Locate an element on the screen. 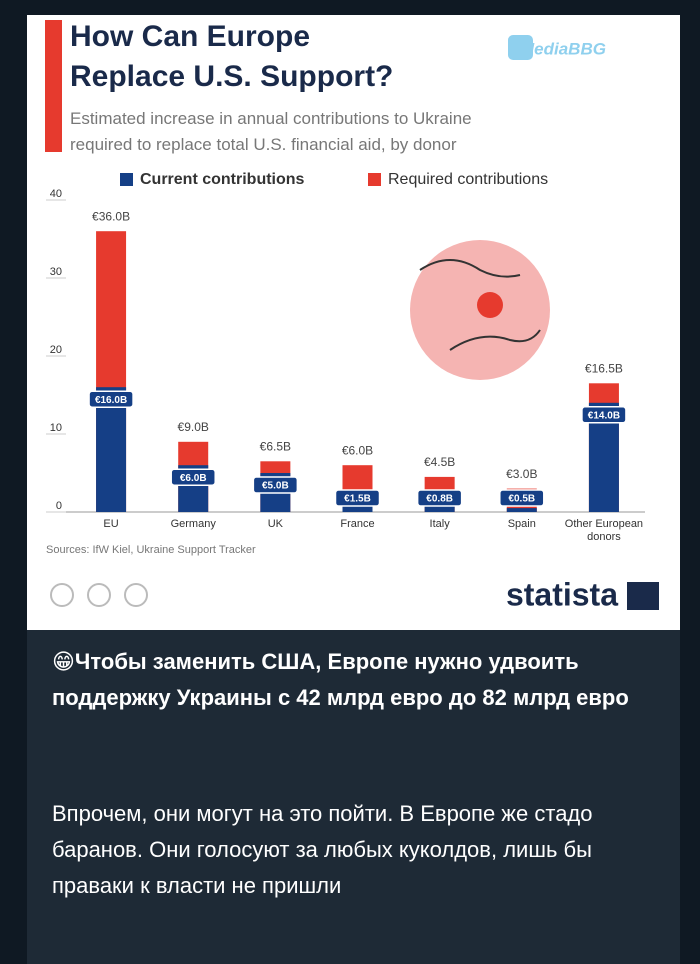 The width and height of the screenshot is (700, 964). value-label: €4.5B is located at coordinates (439, 462).